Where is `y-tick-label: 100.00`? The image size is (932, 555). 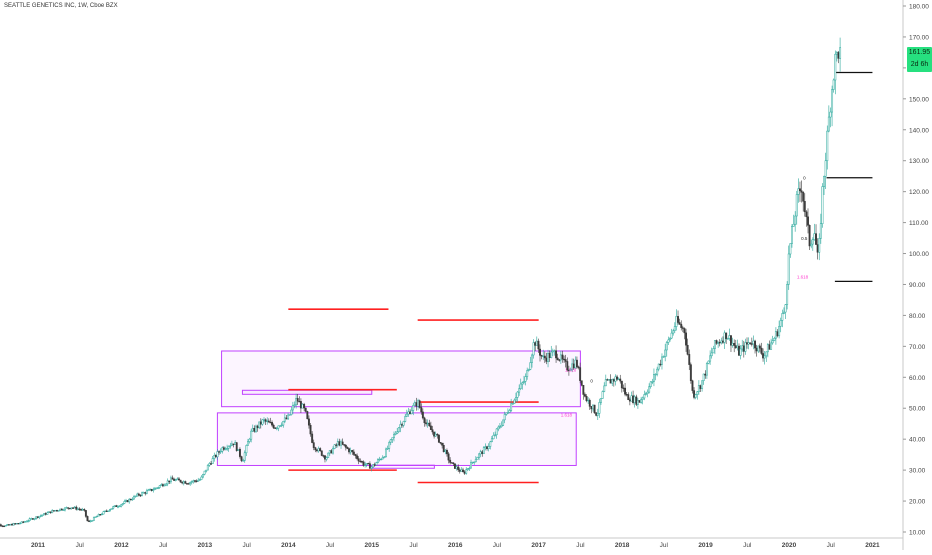 y-tick-label: 100.00 is located at coordinates (919, 254).